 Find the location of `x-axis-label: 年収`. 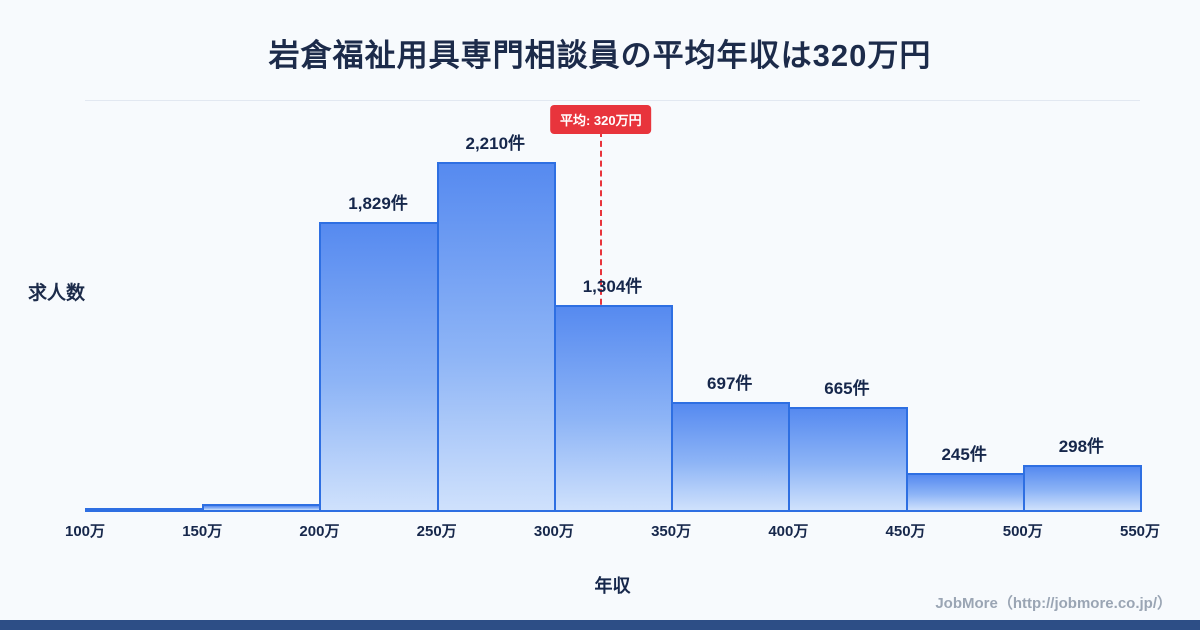

x-axis-label: 年収 is located at coordinates (612, 586).